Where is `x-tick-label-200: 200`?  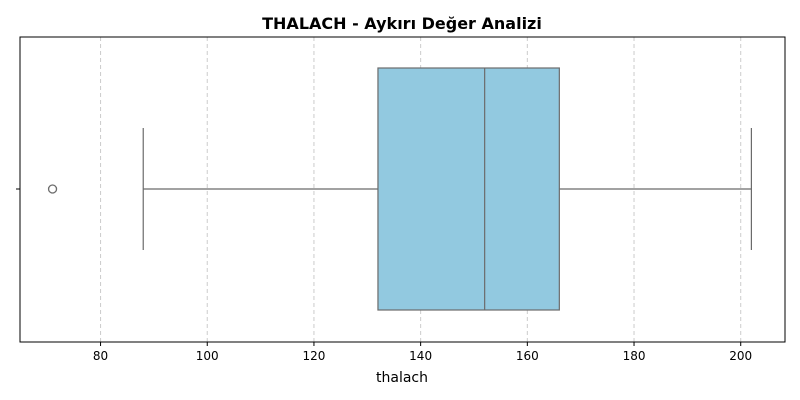 x-tick-label-200: 200 is located at coordinates (740, 356).